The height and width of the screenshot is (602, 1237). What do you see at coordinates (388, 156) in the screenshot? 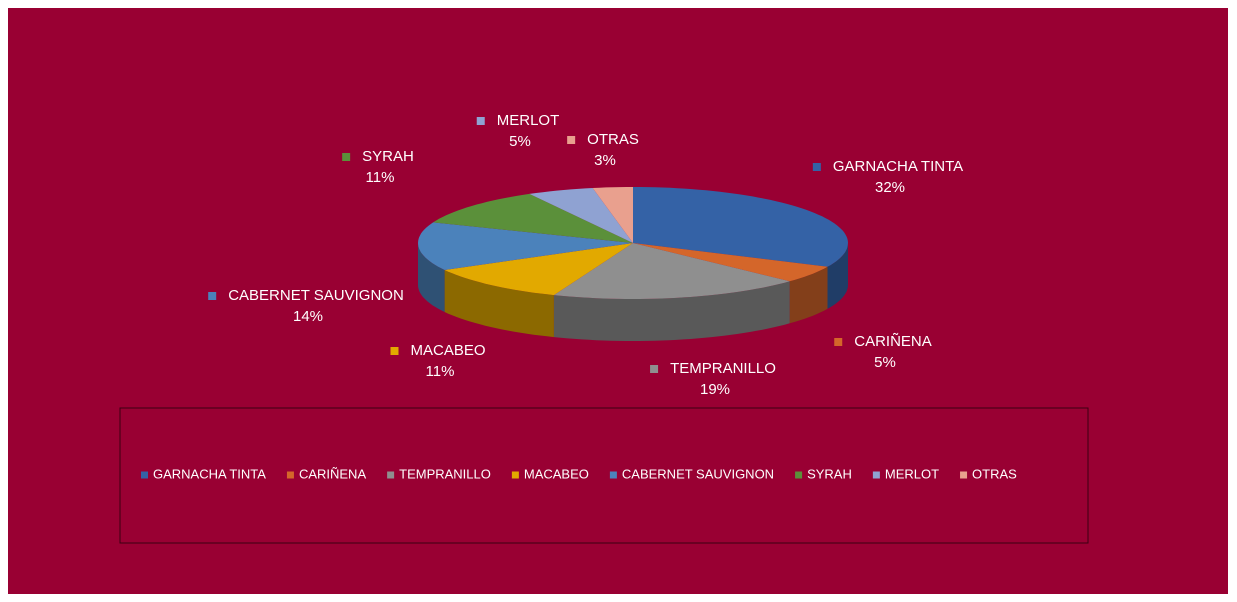
I see `data-label-name: SYRAH` at bounding box center [388, 156].